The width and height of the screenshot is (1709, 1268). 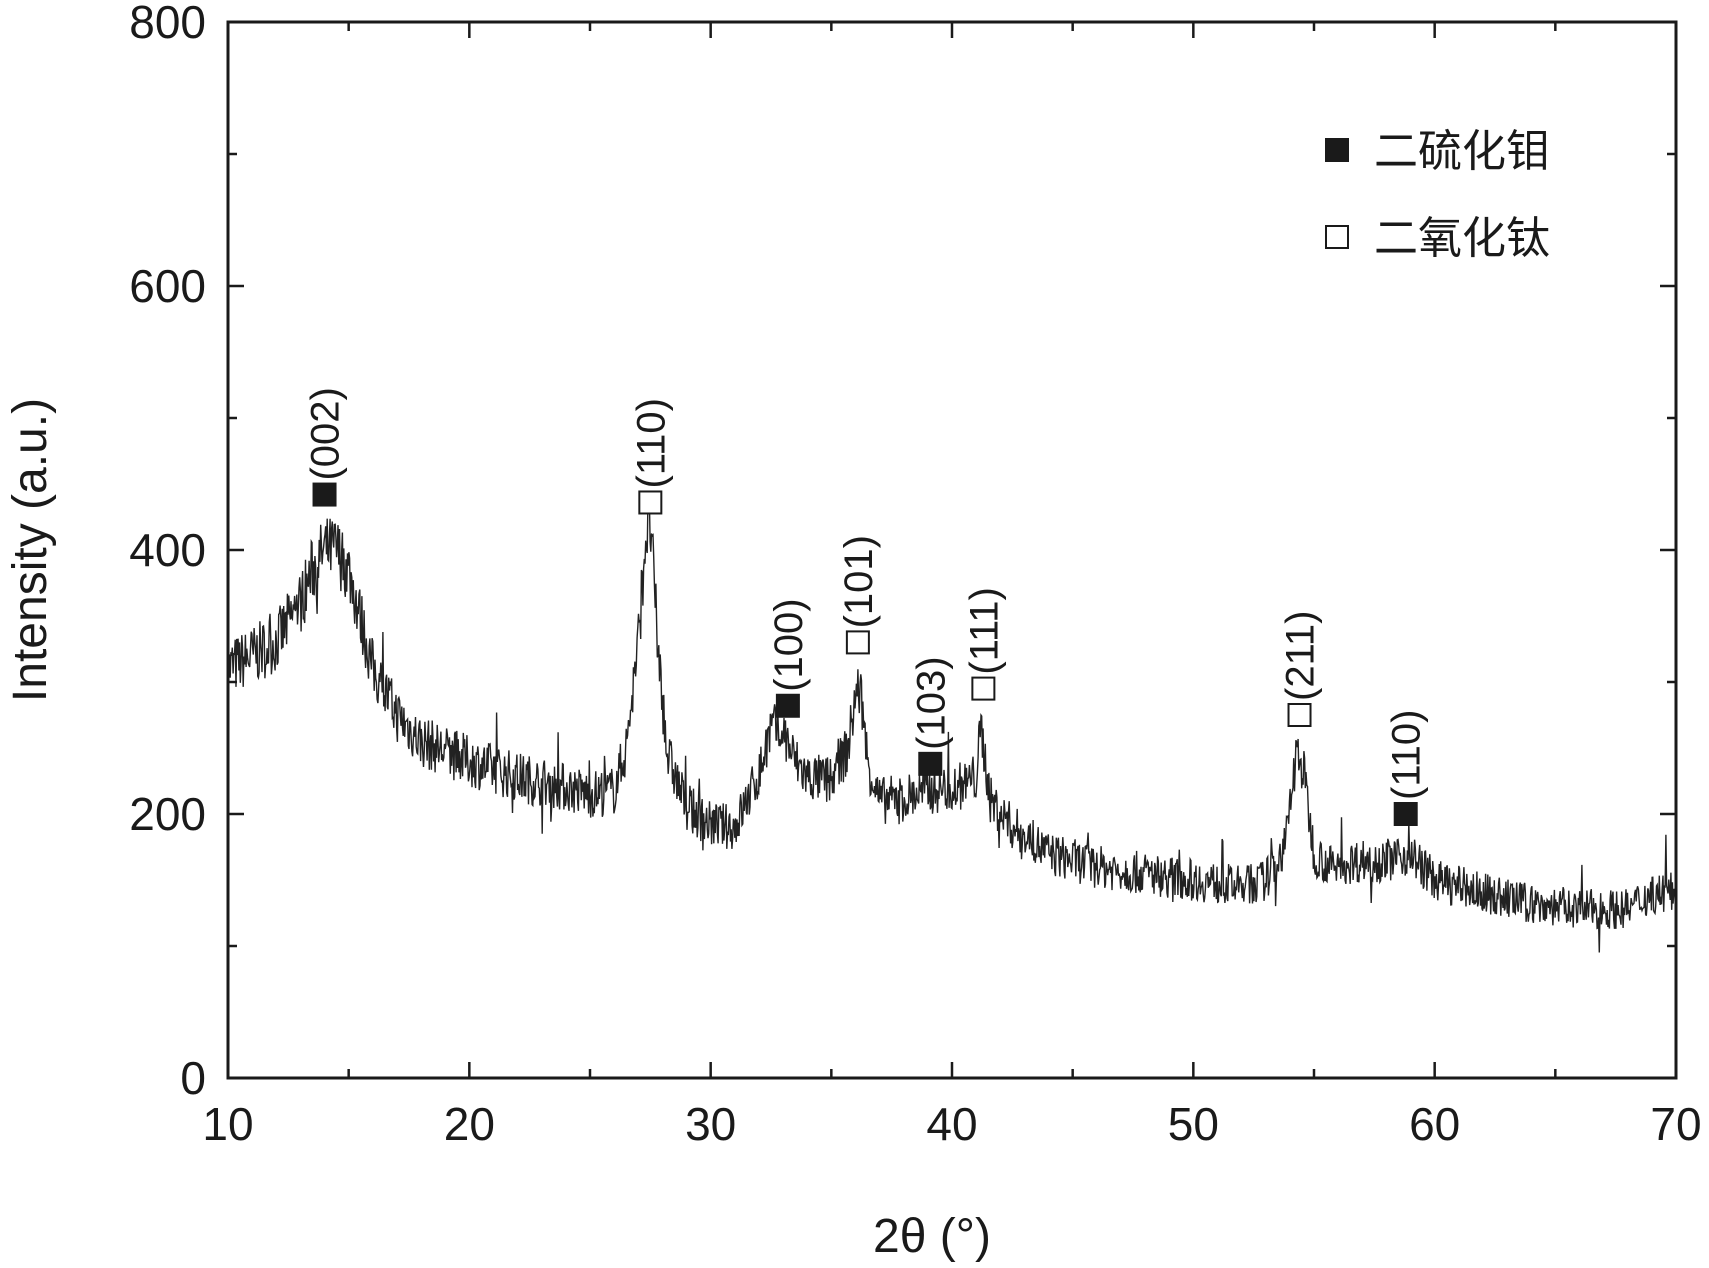 What do you see at coordinates (193, 1078) in the screenshot?
I see `y-tick-label: 0` at bounding box center [193, 1078].